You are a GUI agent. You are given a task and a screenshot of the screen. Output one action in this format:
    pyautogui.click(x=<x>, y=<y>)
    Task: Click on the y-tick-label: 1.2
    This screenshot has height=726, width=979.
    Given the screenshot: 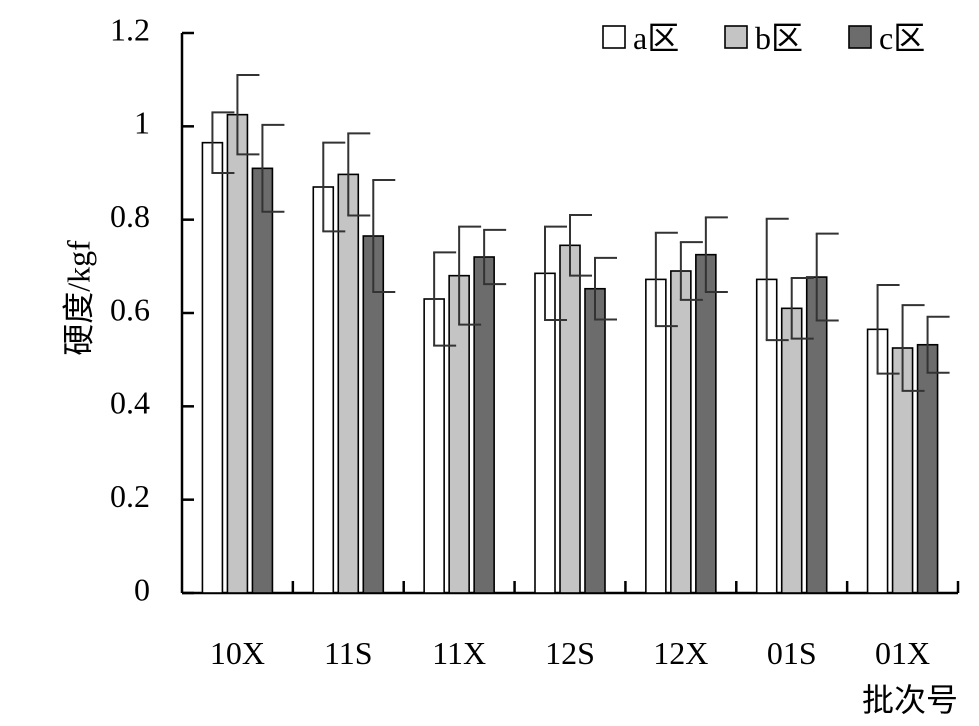 What is the action you would take?
    pyautogui.click(x=130, y=29)
    